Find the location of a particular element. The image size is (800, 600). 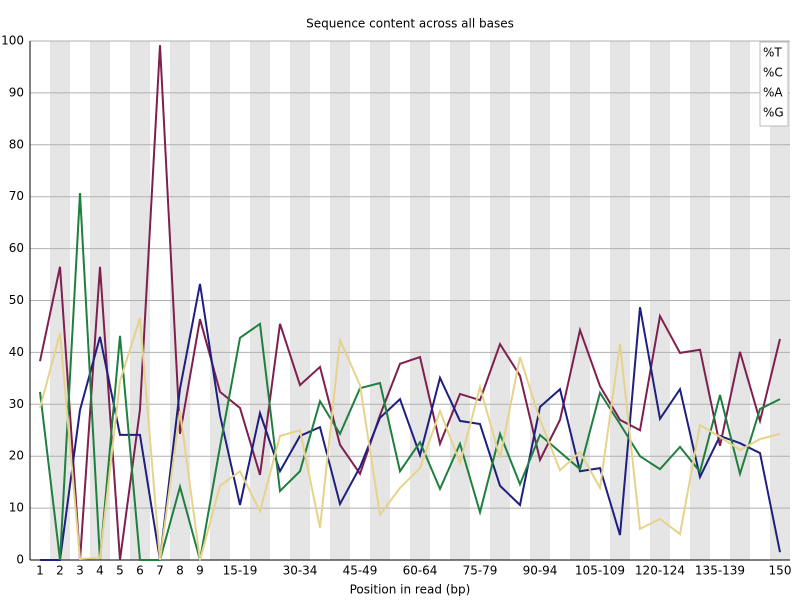

x-tick-label: 7 is located at coordinates (160, 571).